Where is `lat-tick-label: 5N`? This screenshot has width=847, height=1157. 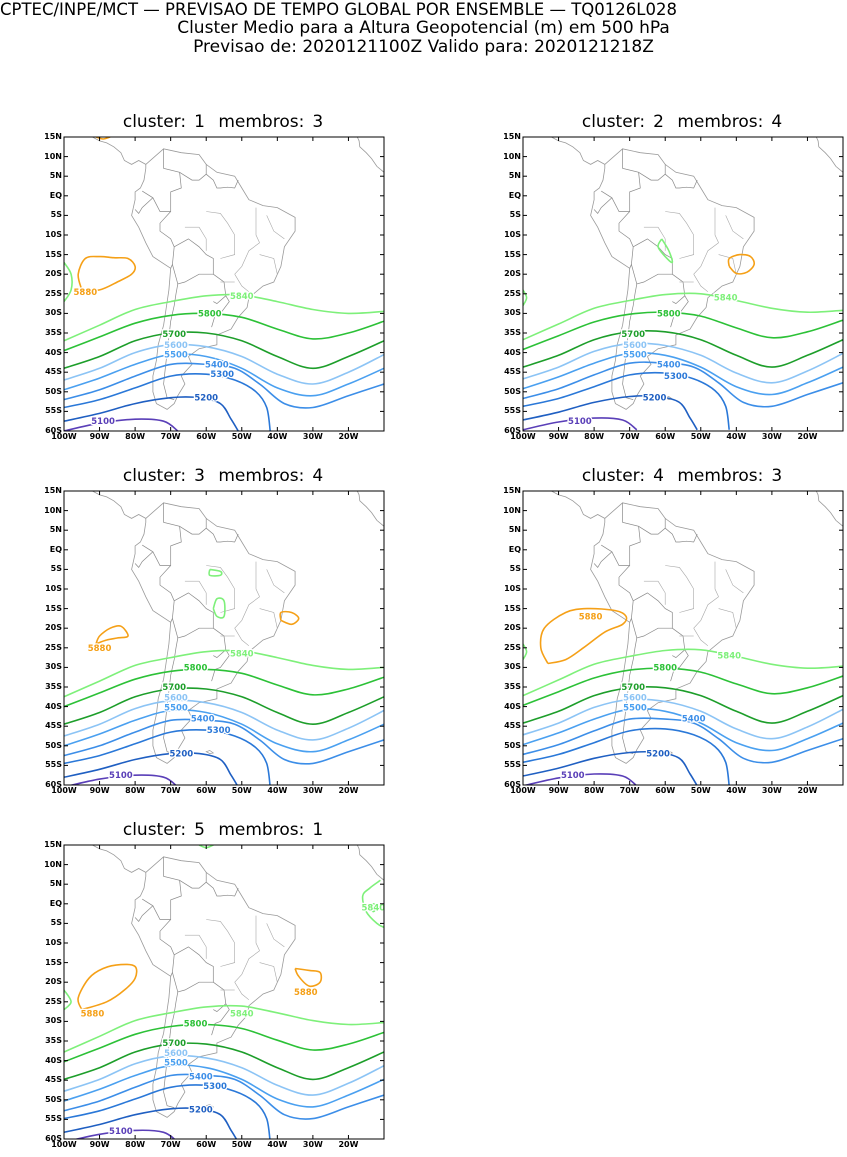
lat-tick-label: 5N is located at coordinates (55, 530).